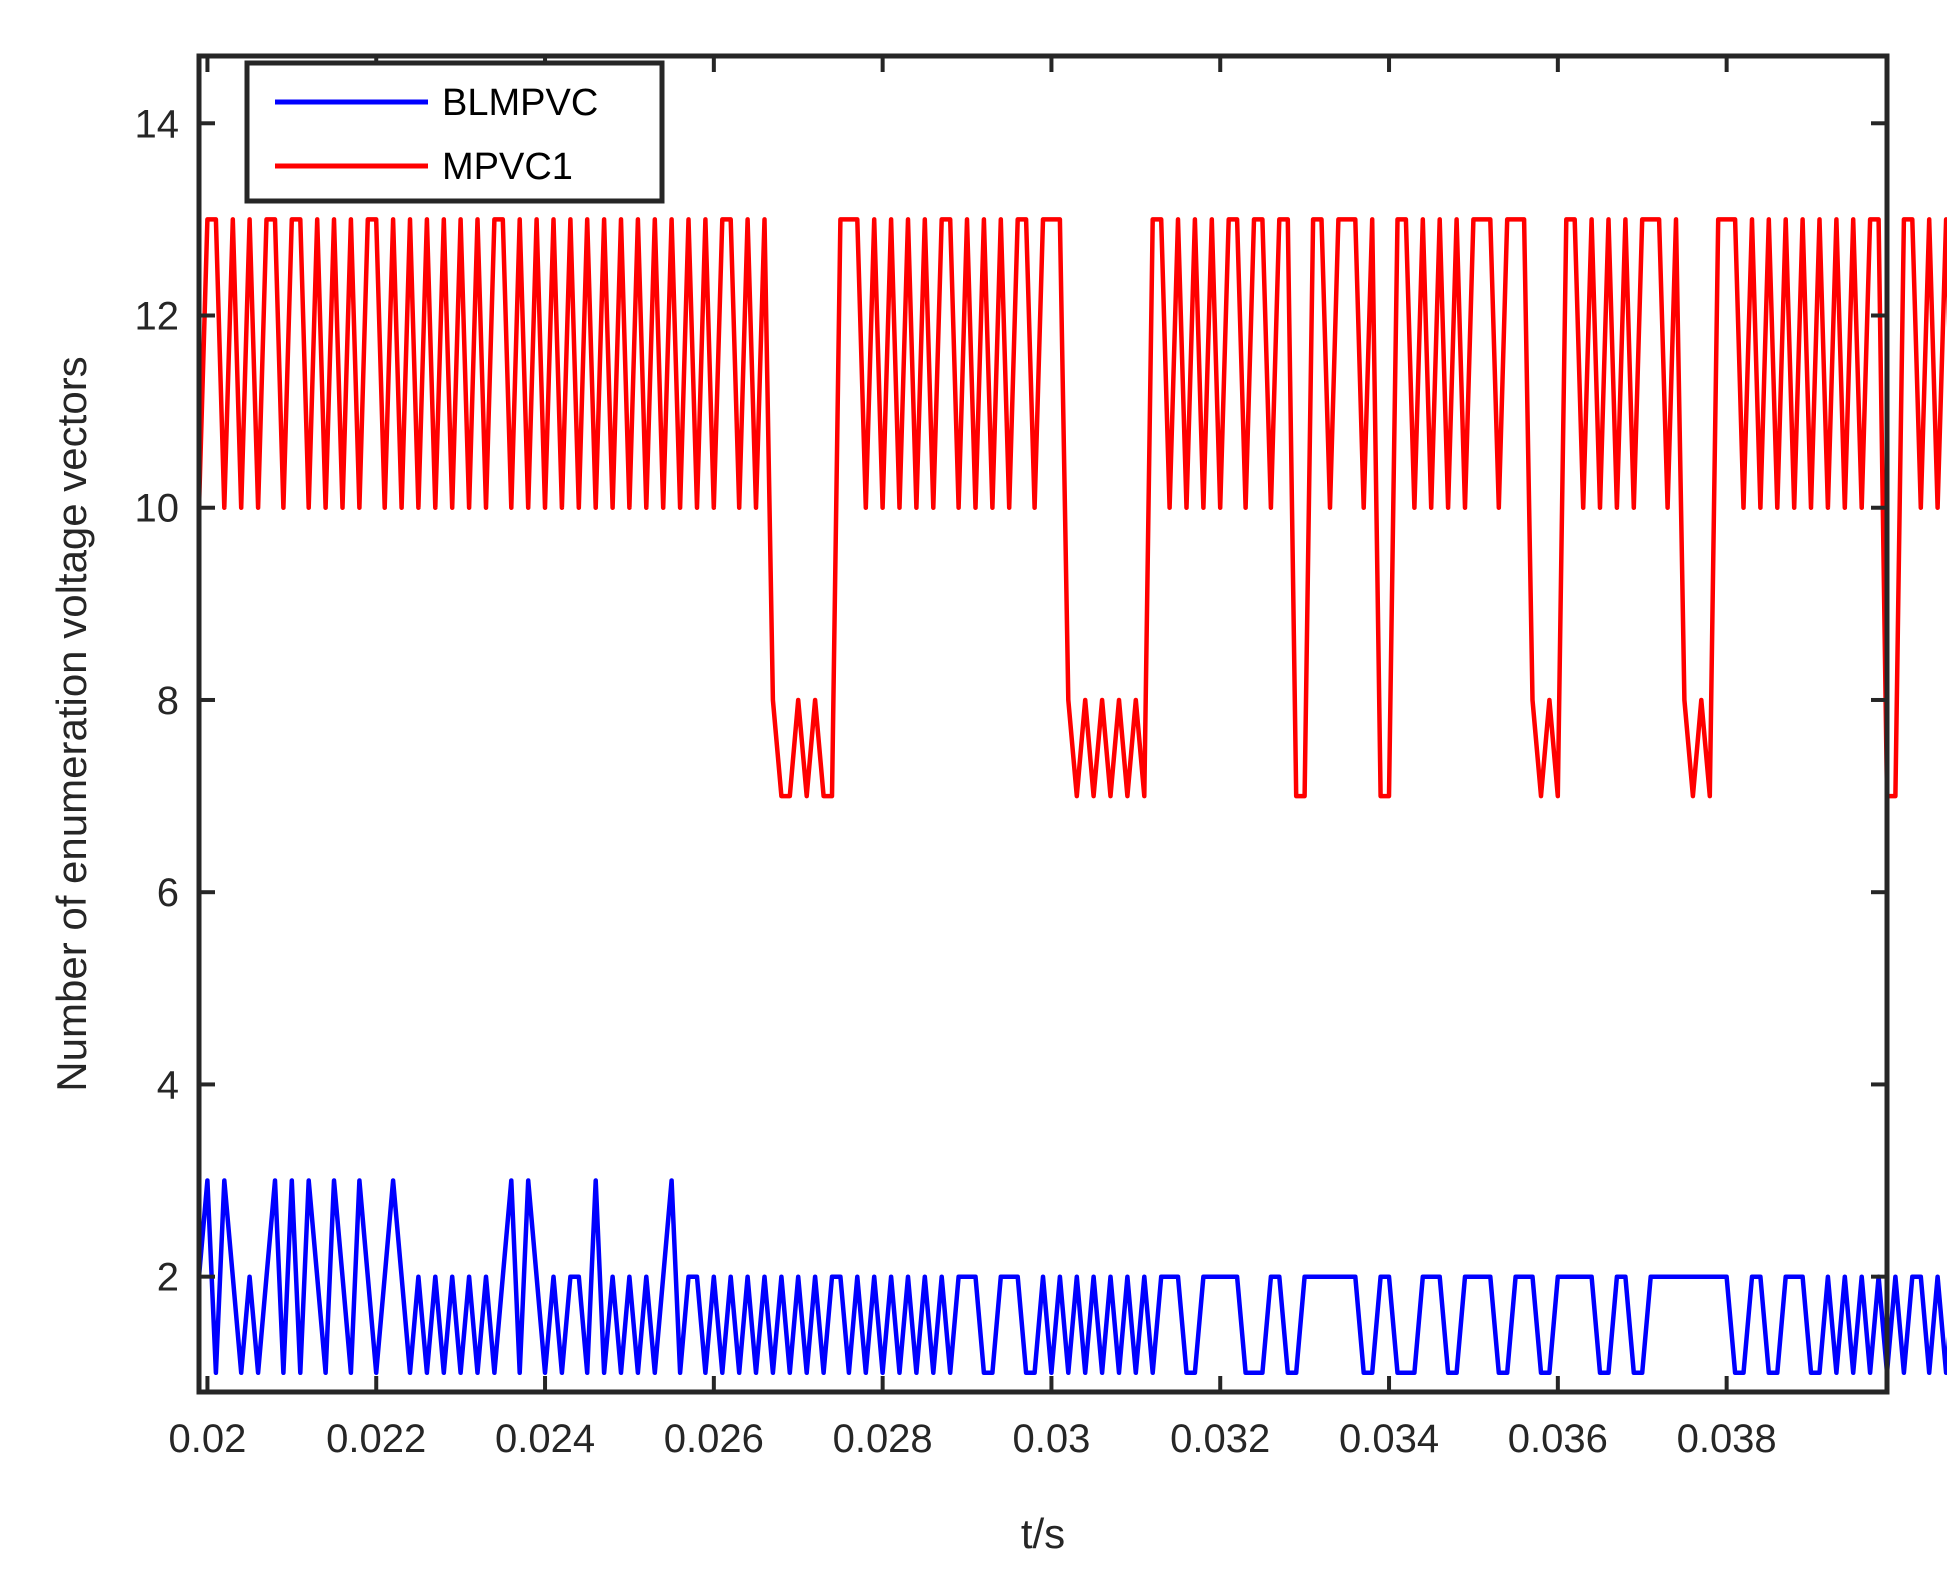 The image size is (1947, 1571). What do you see at coordinates (507, 167) in the screenshot?
I see `legend-label-mpvc1: MPVC1` at bounding box center [507, 167].